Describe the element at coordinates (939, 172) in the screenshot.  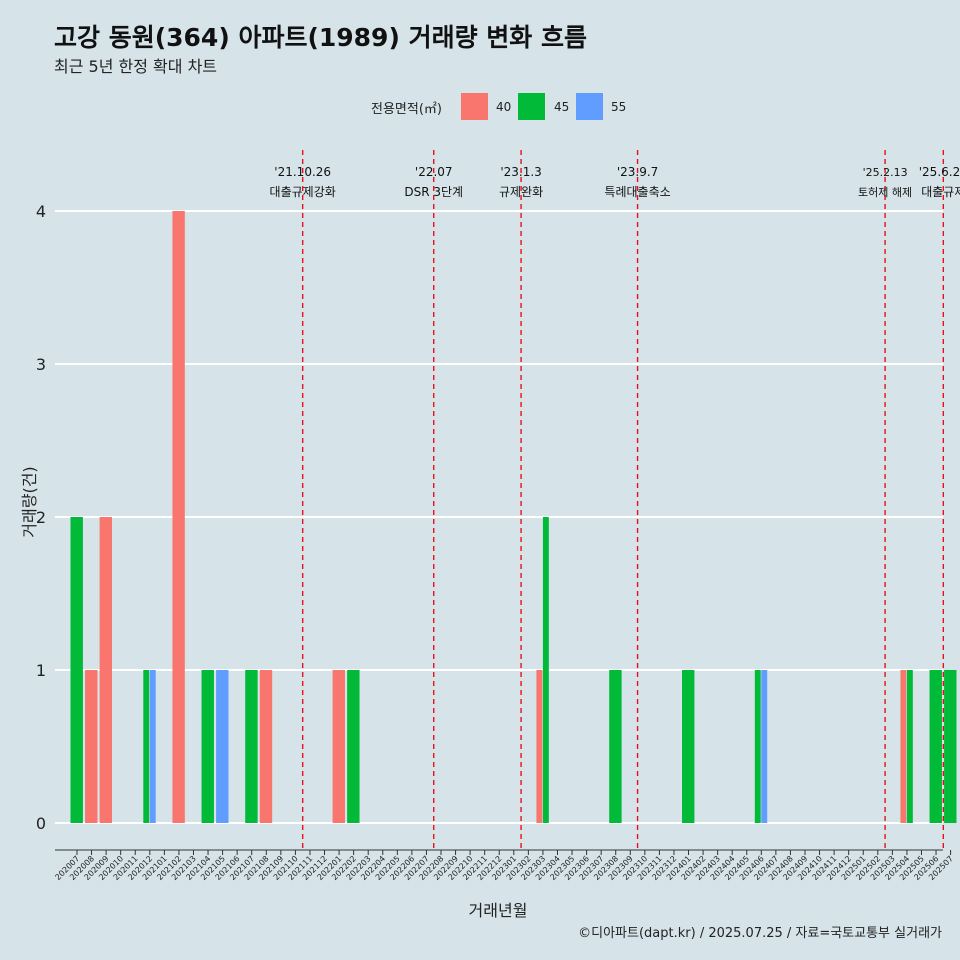
I see `event-date-5: '25.6.27` at that location.